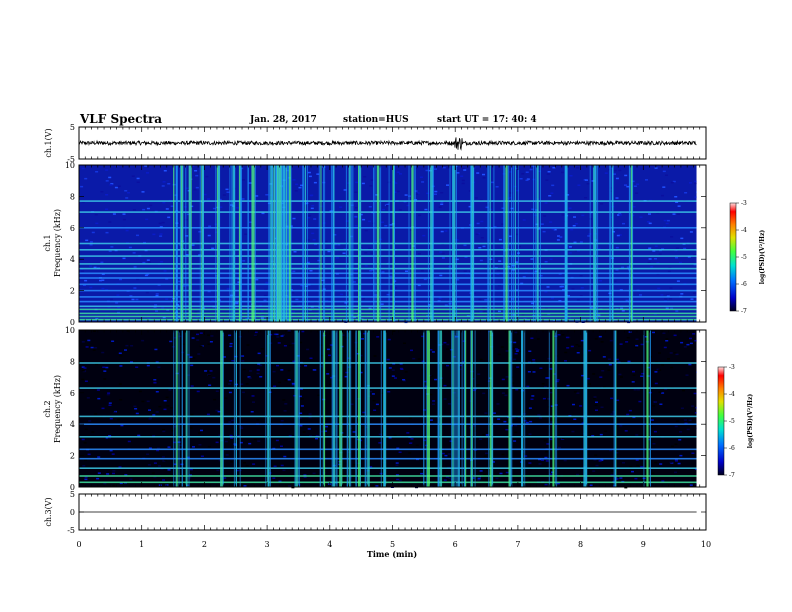 This screenshot has width=792, height=612. Describe the element at coordinates (701, 408) in the screenshot. I see `spectrogram-empty` at that location.